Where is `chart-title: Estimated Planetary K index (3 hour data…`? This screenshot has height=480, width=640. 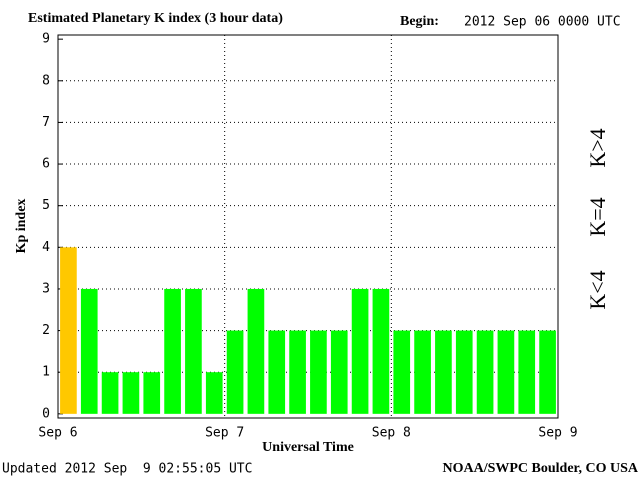
chart-title: Estimated Planetary K index (3 hour data… is located at coordinates (155, 18).